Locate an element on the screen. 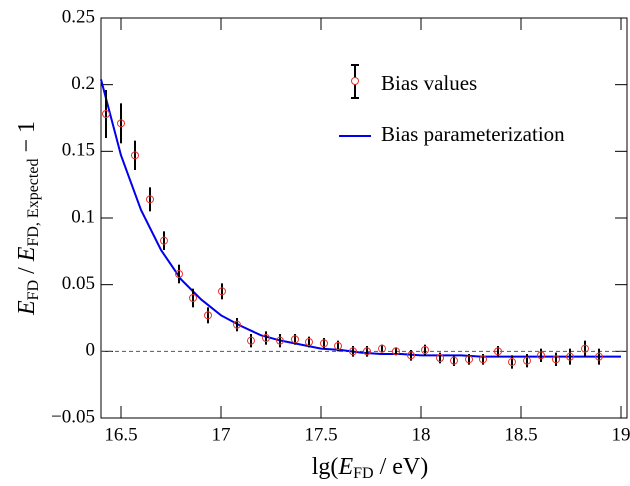 The width and height of the screenshot is (630, 486). x-tick-label: 19 is located at coordinates (621, 434).